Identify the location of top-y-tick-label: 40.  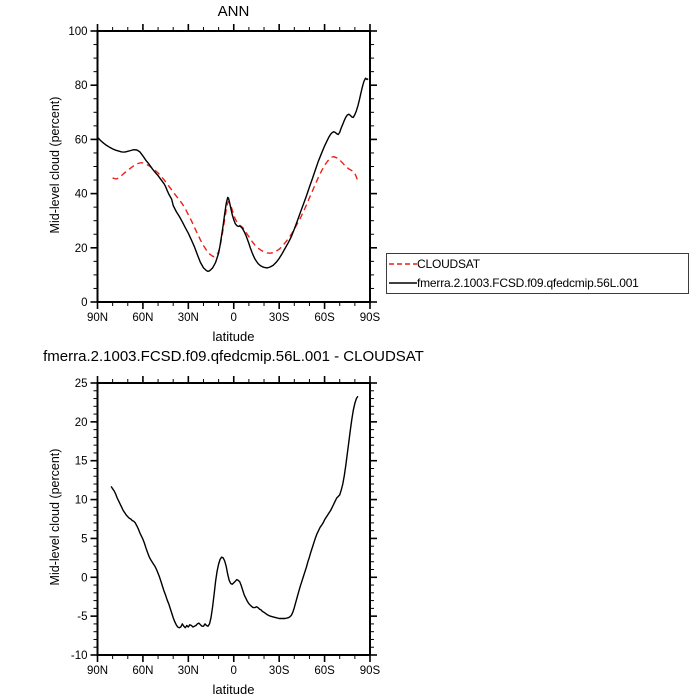
(81, 195).